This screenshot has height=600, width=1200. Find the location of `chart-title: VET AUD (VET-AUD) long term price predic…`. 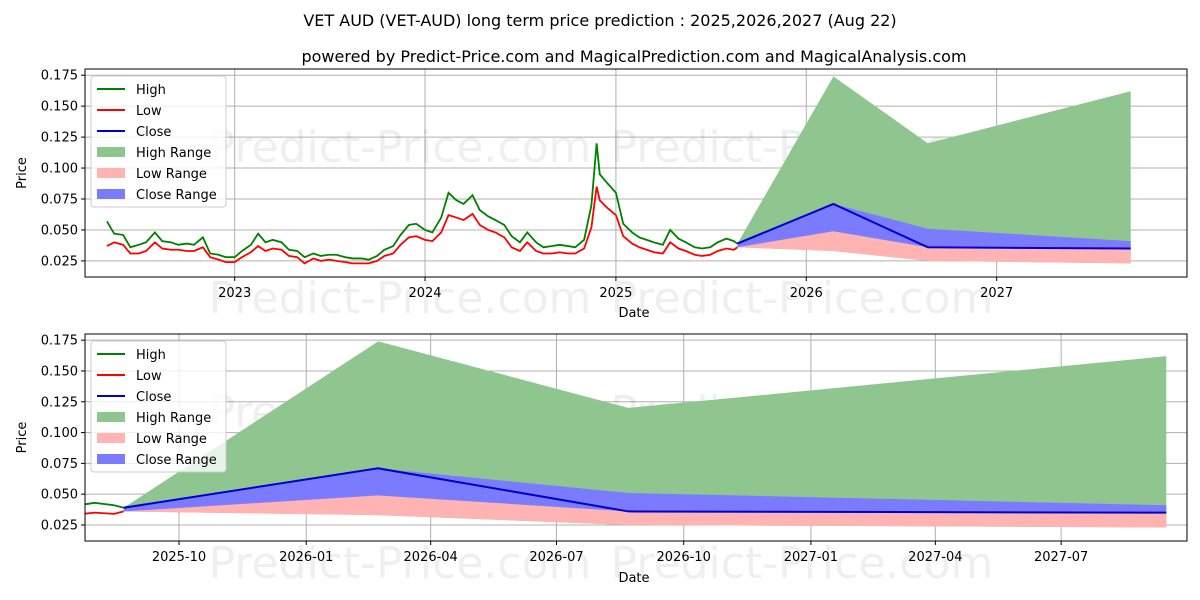

chart-title: VET AUD (VET-AUD) long term price predic… is located at coordinates (599, 20).